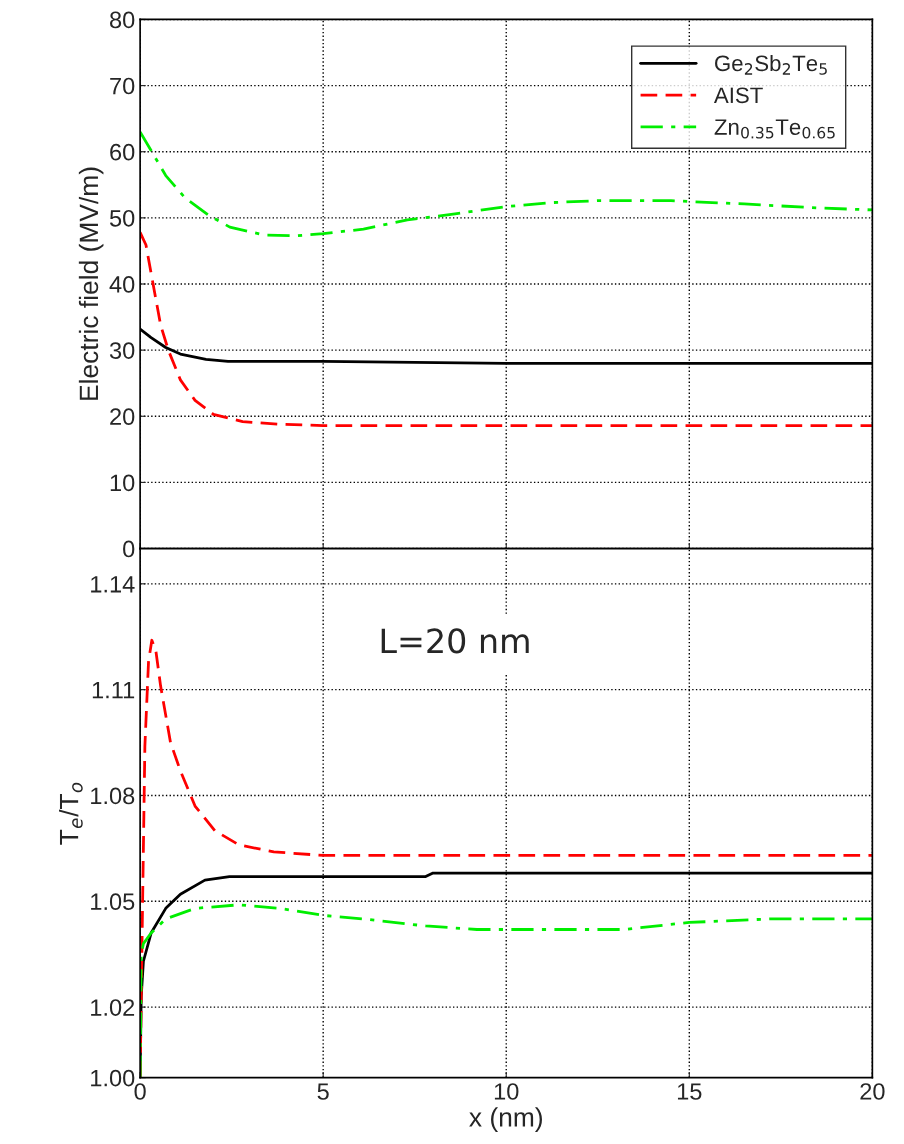  I want to click on y-tick-label: 1.00, so click(113, 1078).